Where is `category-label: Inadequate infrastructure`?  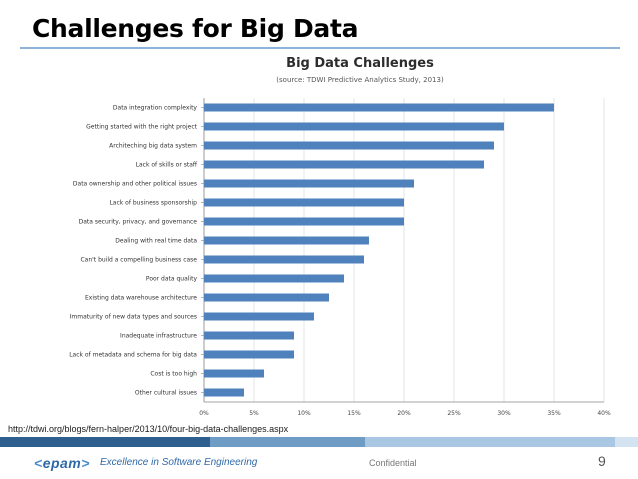
category-label: Inadequate infrastructure is located at coordinates (158, 336).